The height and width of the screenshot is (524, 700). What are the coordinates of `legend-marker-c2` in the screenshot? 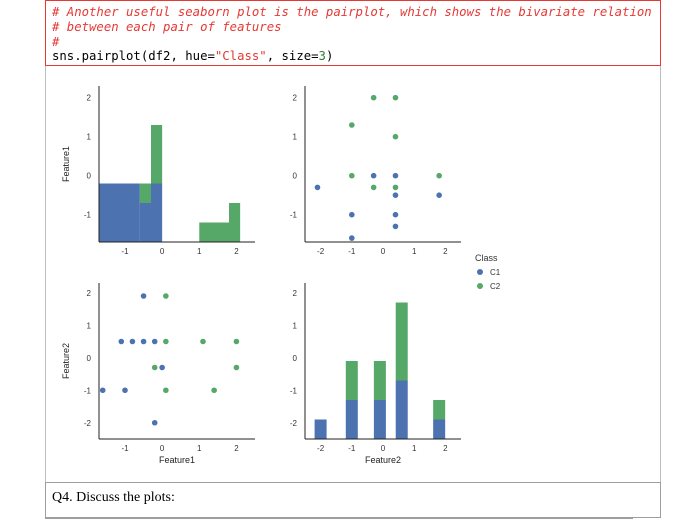 It's located at (480, 286).